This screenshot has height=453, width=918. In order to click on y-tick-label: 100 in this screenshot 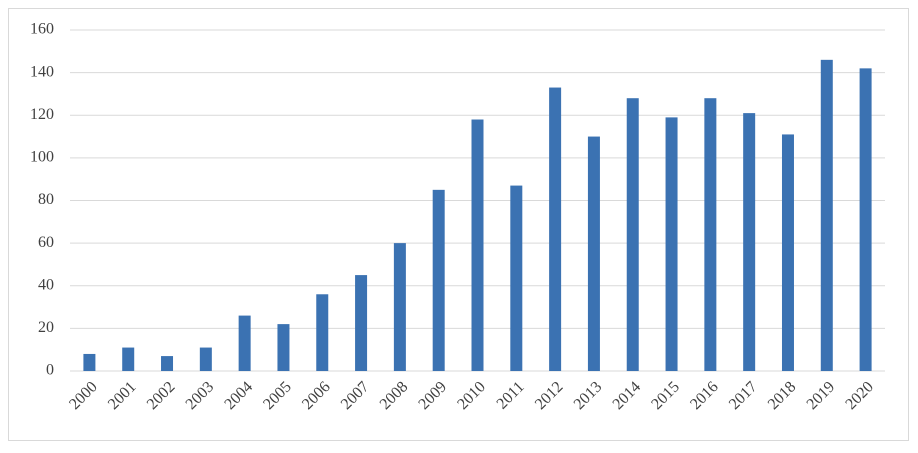, I will do `click(42, 157)`.